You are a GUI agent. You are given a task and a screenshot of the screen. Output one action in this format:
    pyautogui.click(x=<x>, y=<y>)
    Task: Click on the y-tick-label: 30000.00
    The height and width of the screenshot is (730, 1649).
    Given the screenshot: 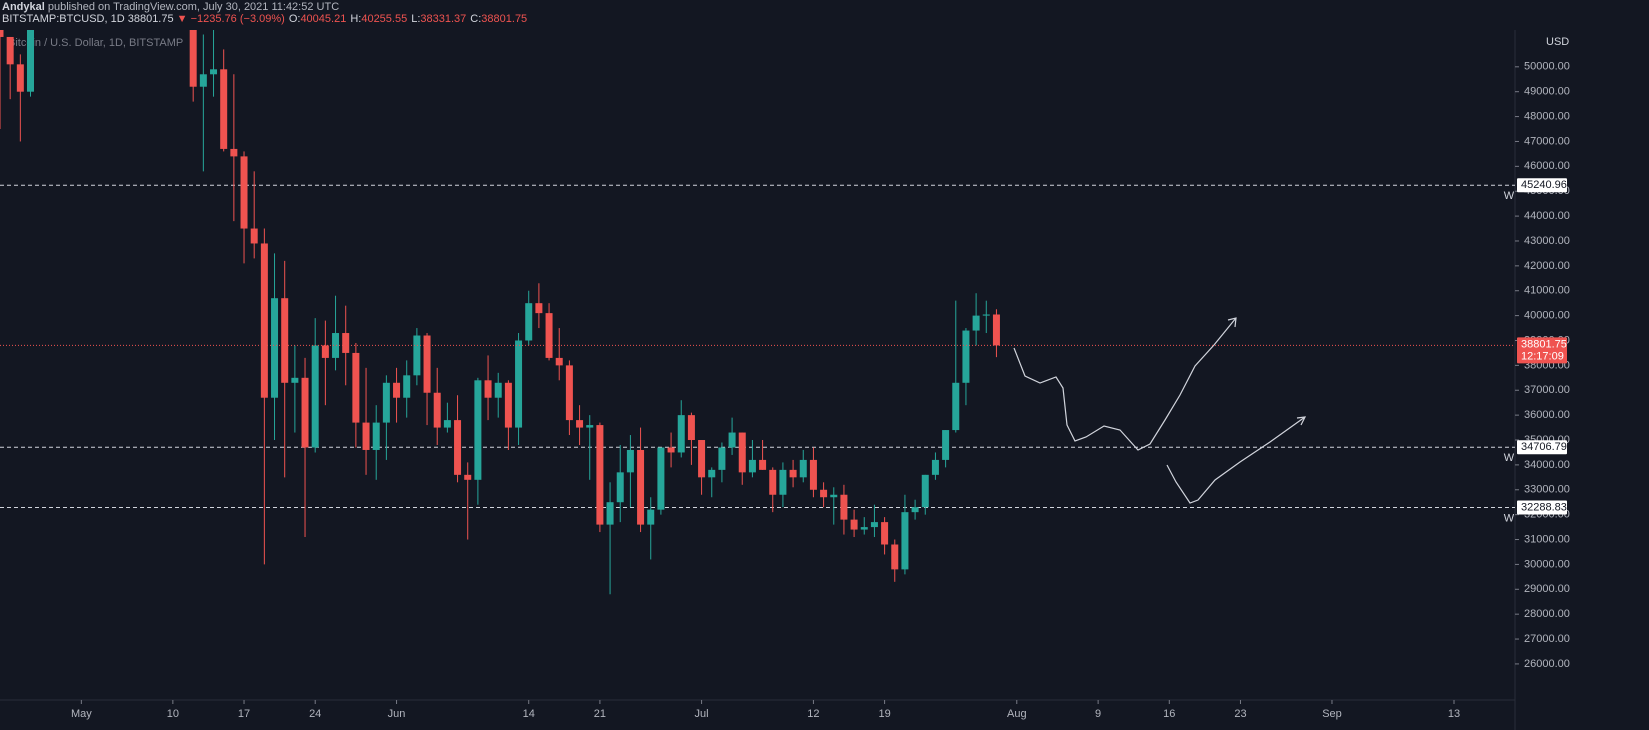 What is the action you would take?
    pyautogui.click(x=1547, y=564)
    